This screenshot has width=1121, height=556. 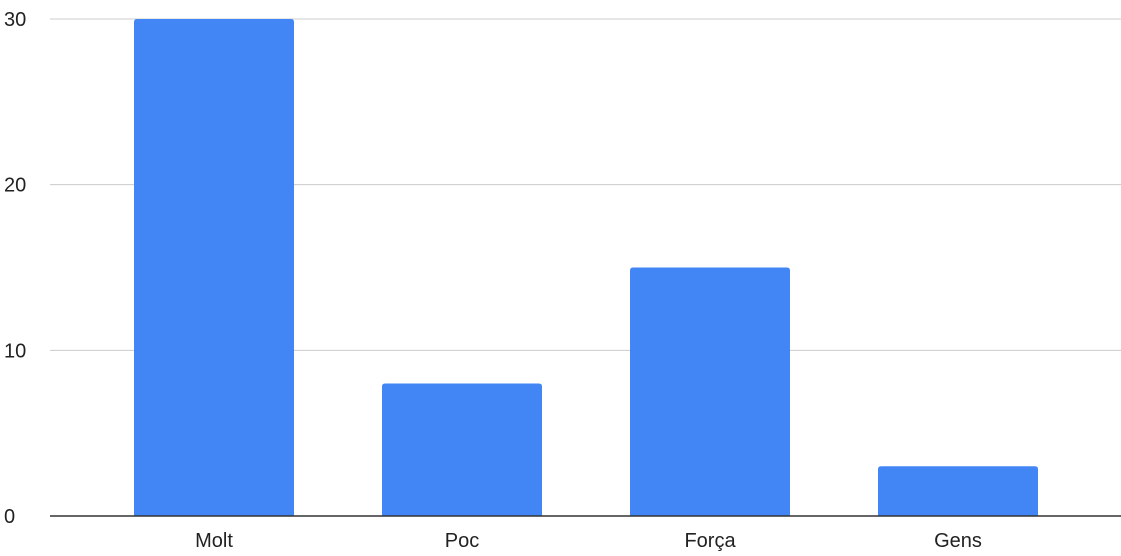 I want to click on y-tick-label: 10, so click(x=15, y=351).